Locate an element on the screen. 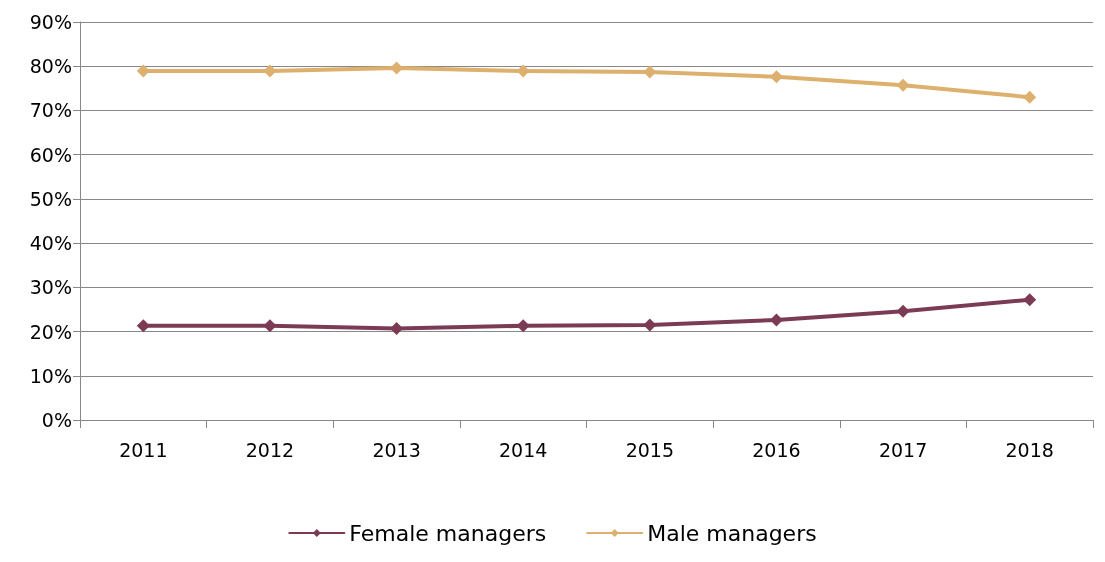 Image resolution: width=1105 pixels, height=562 pixels. y-tick-label: 20% is located at coordinates (50, 331).